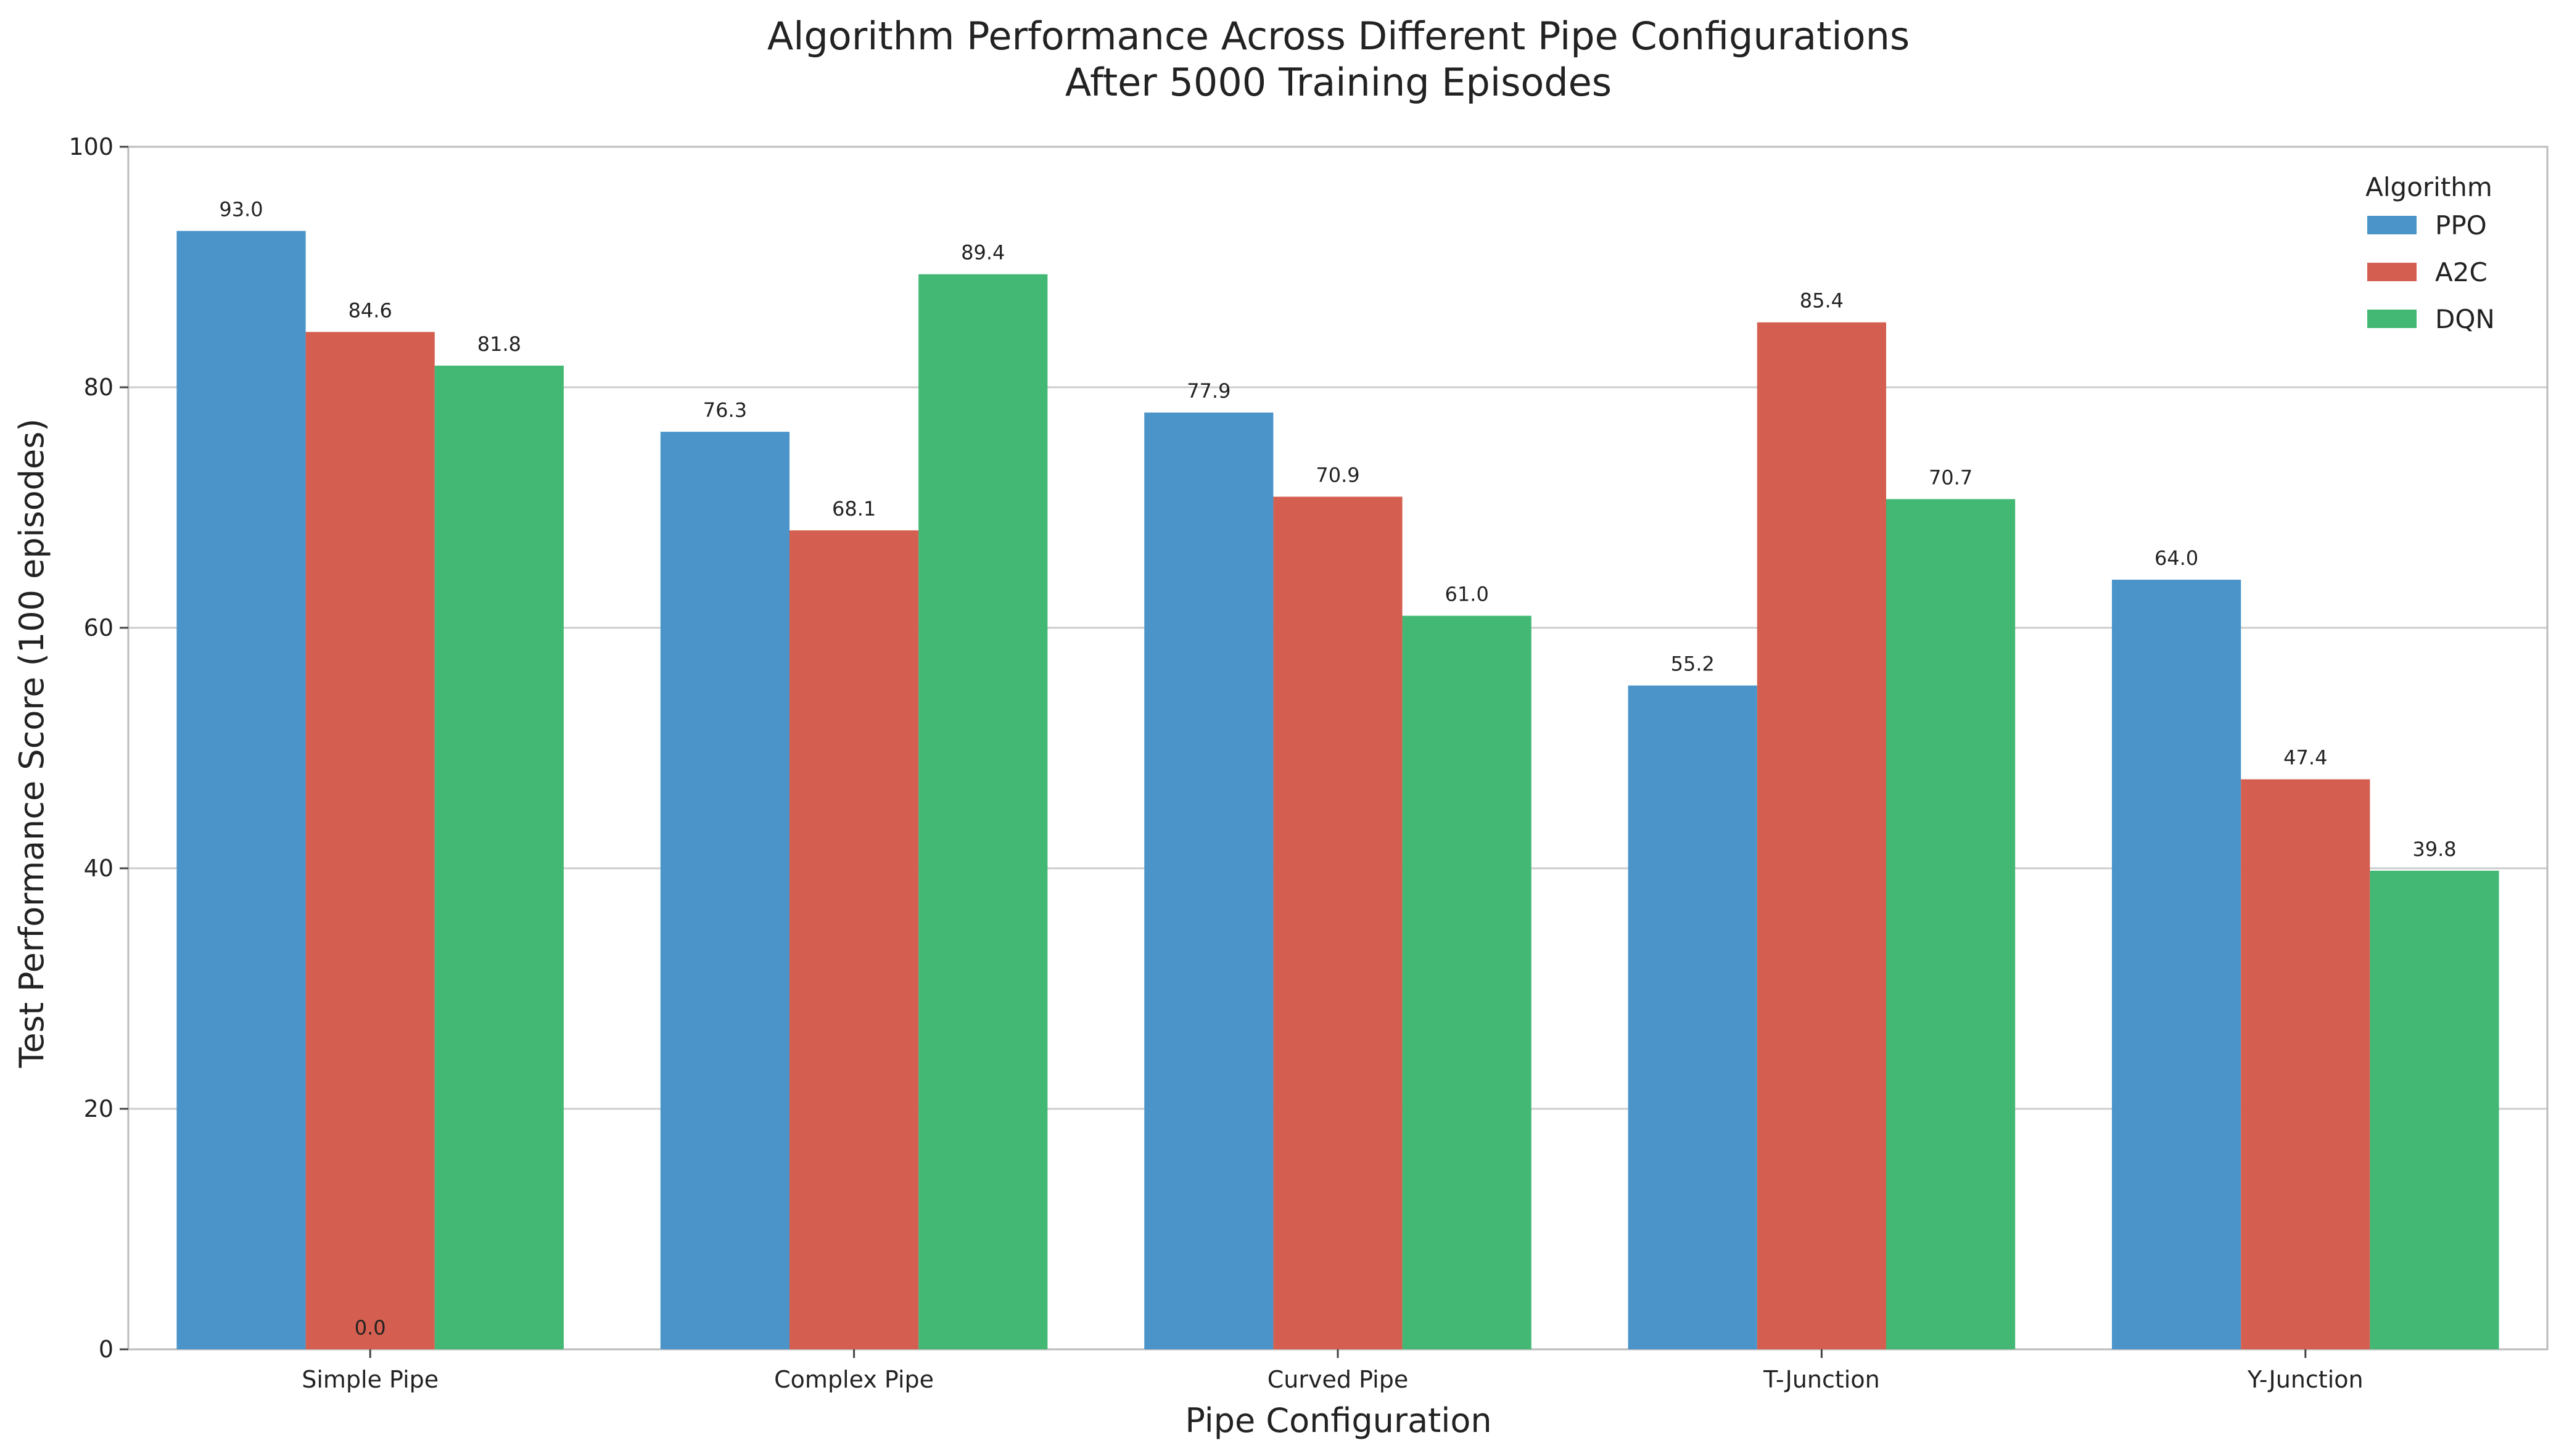 The height and width of the screenshot is (1456, 2564). What do you see at coordinates (99, 387) in the screenshot?
I see `y-tick-label: 80` at bounding box center [99, 387].